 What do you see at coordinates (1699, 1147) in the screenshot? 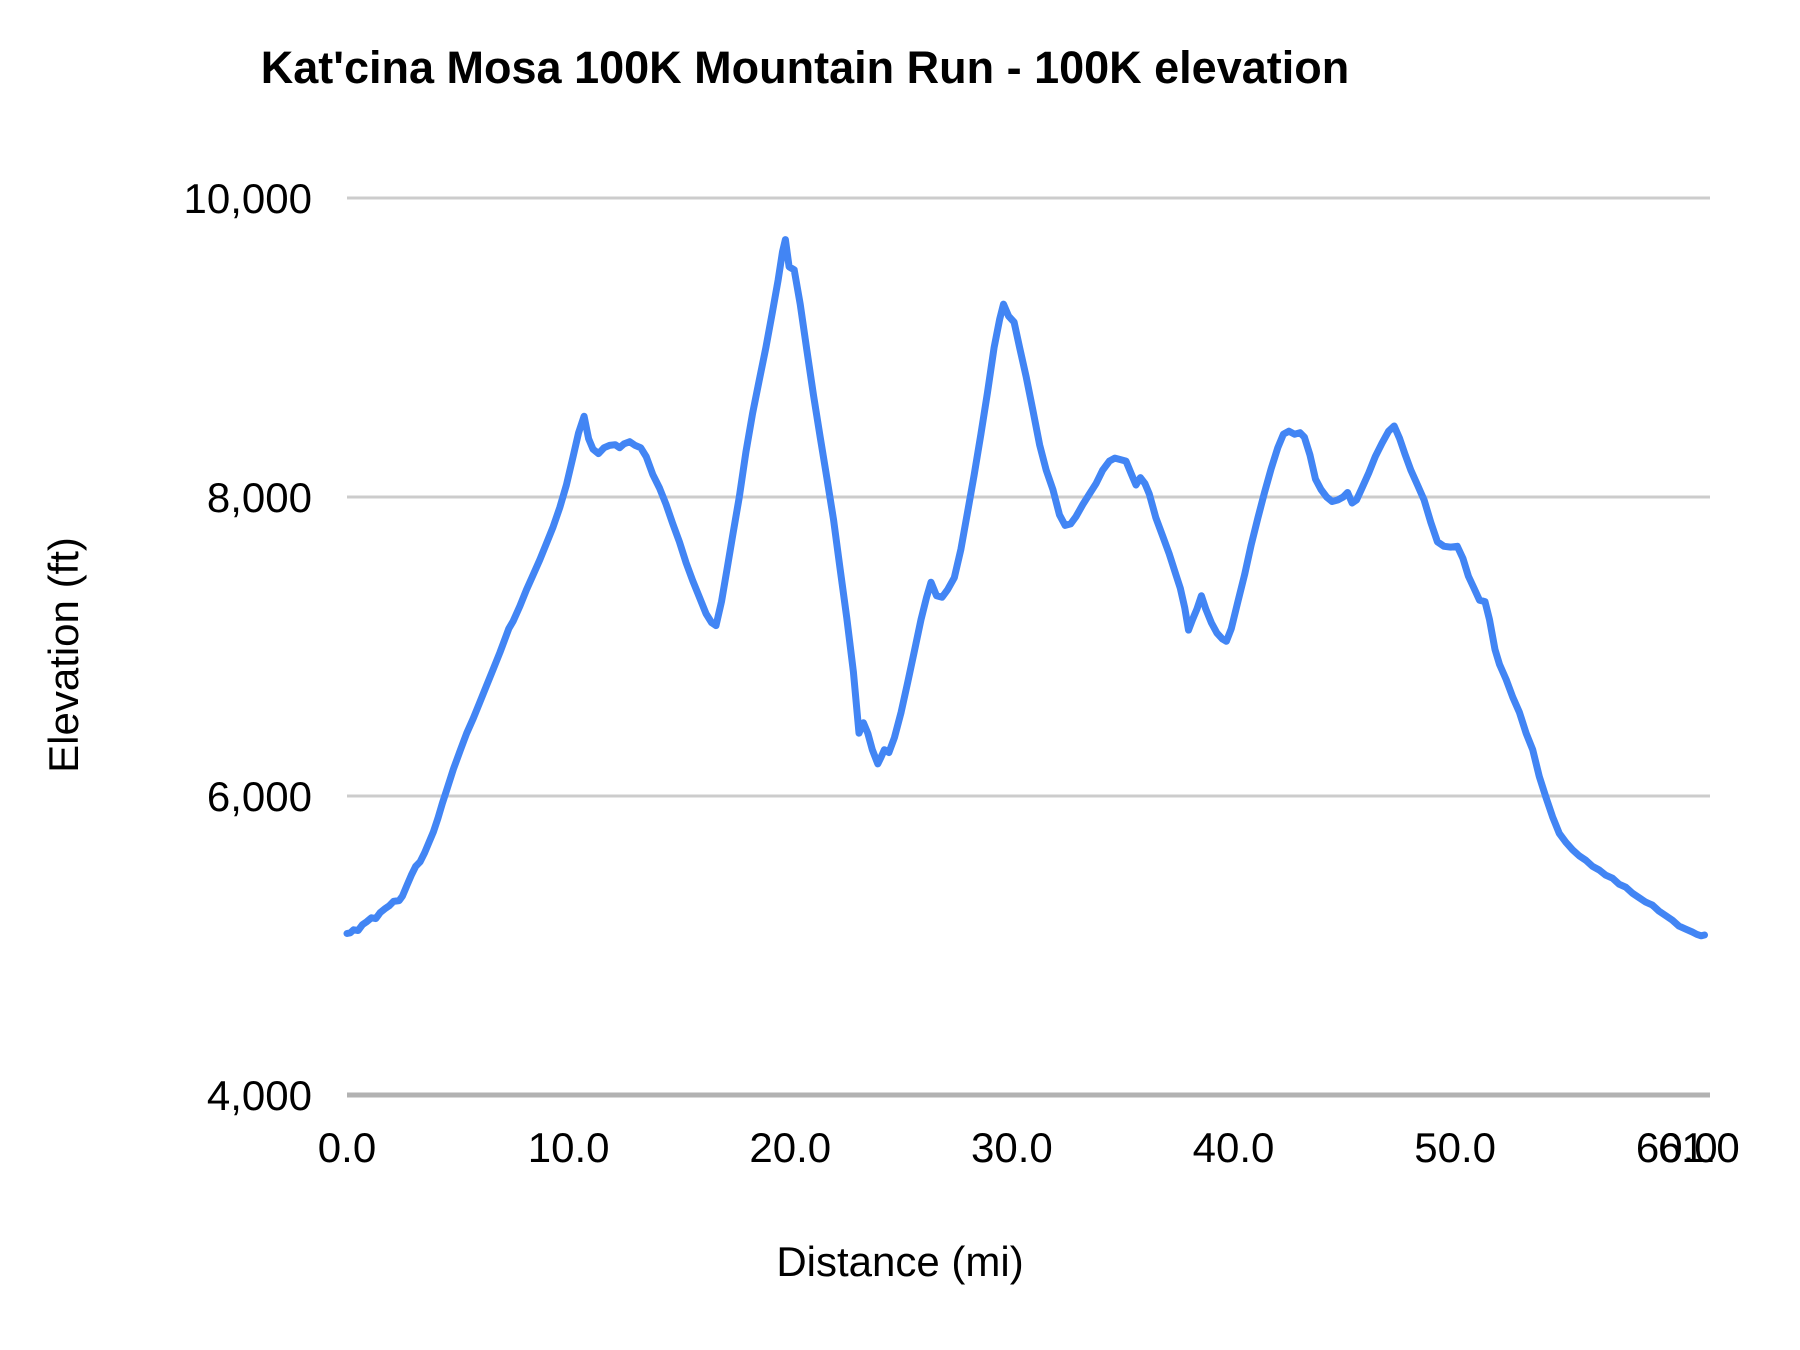
I see `x-tick-label: 61.0` at bounding box center [1699, 1147].